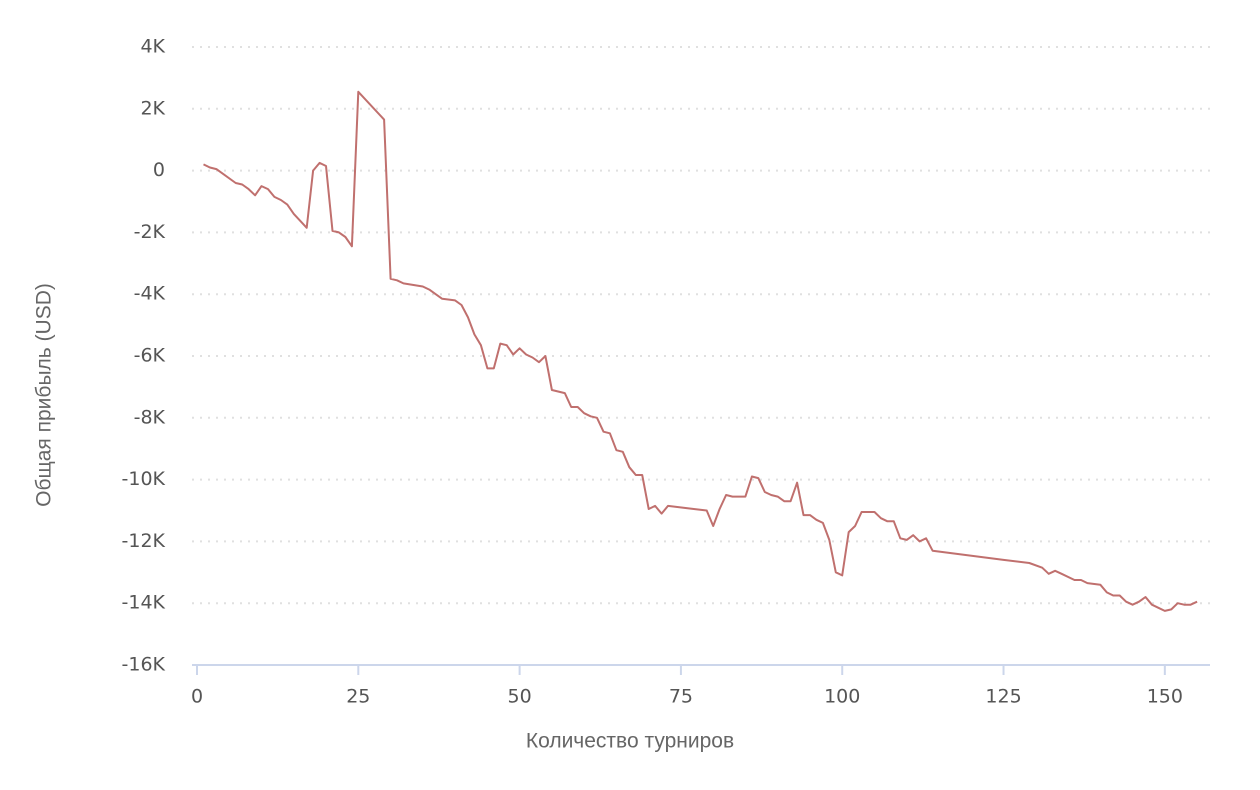  Describe the element at coordinates (197, 697) in the screenshot. I see `x-tick-label: 0` at that location.